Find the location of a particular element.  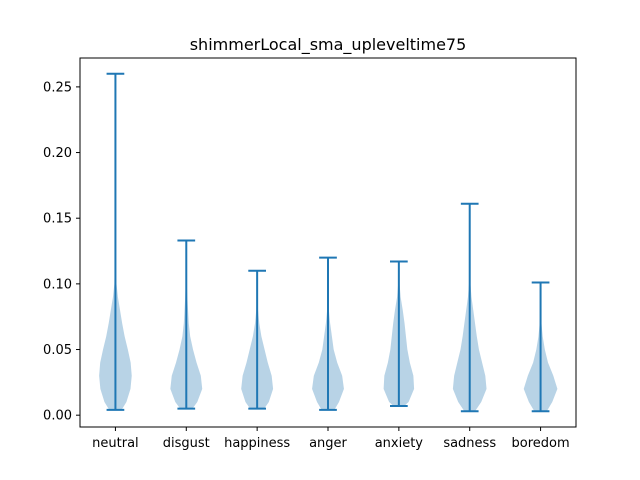

x-tick-label-anger: anger is located at coordinates (328, 443).